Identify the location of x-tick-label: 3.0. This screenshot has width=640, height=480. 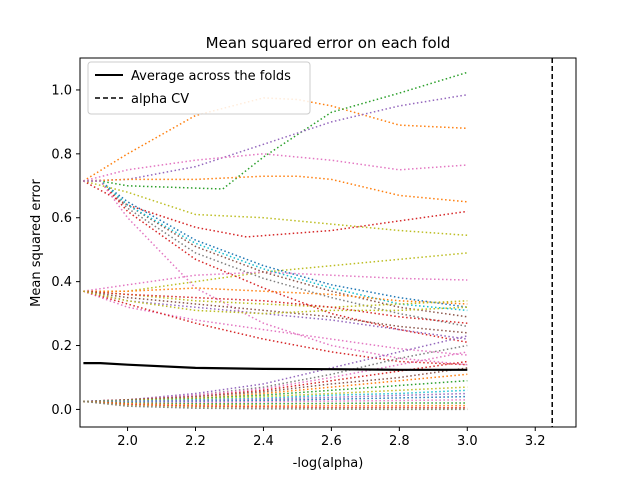
(467, 441).